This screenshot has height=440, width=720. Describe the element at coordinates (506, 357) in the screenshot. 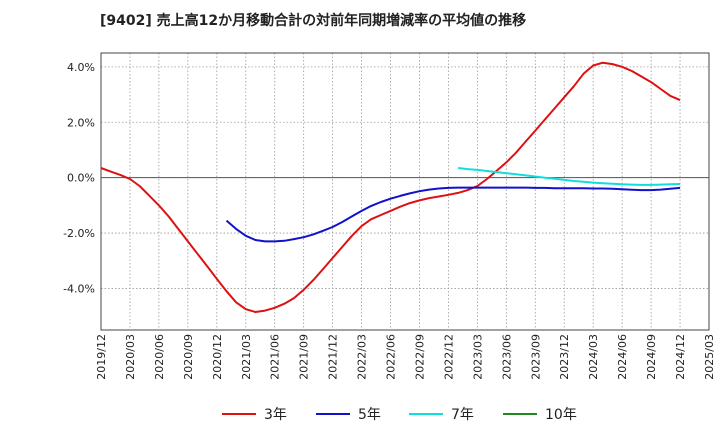

I see `x-tick-label: 2023/06` at that location.